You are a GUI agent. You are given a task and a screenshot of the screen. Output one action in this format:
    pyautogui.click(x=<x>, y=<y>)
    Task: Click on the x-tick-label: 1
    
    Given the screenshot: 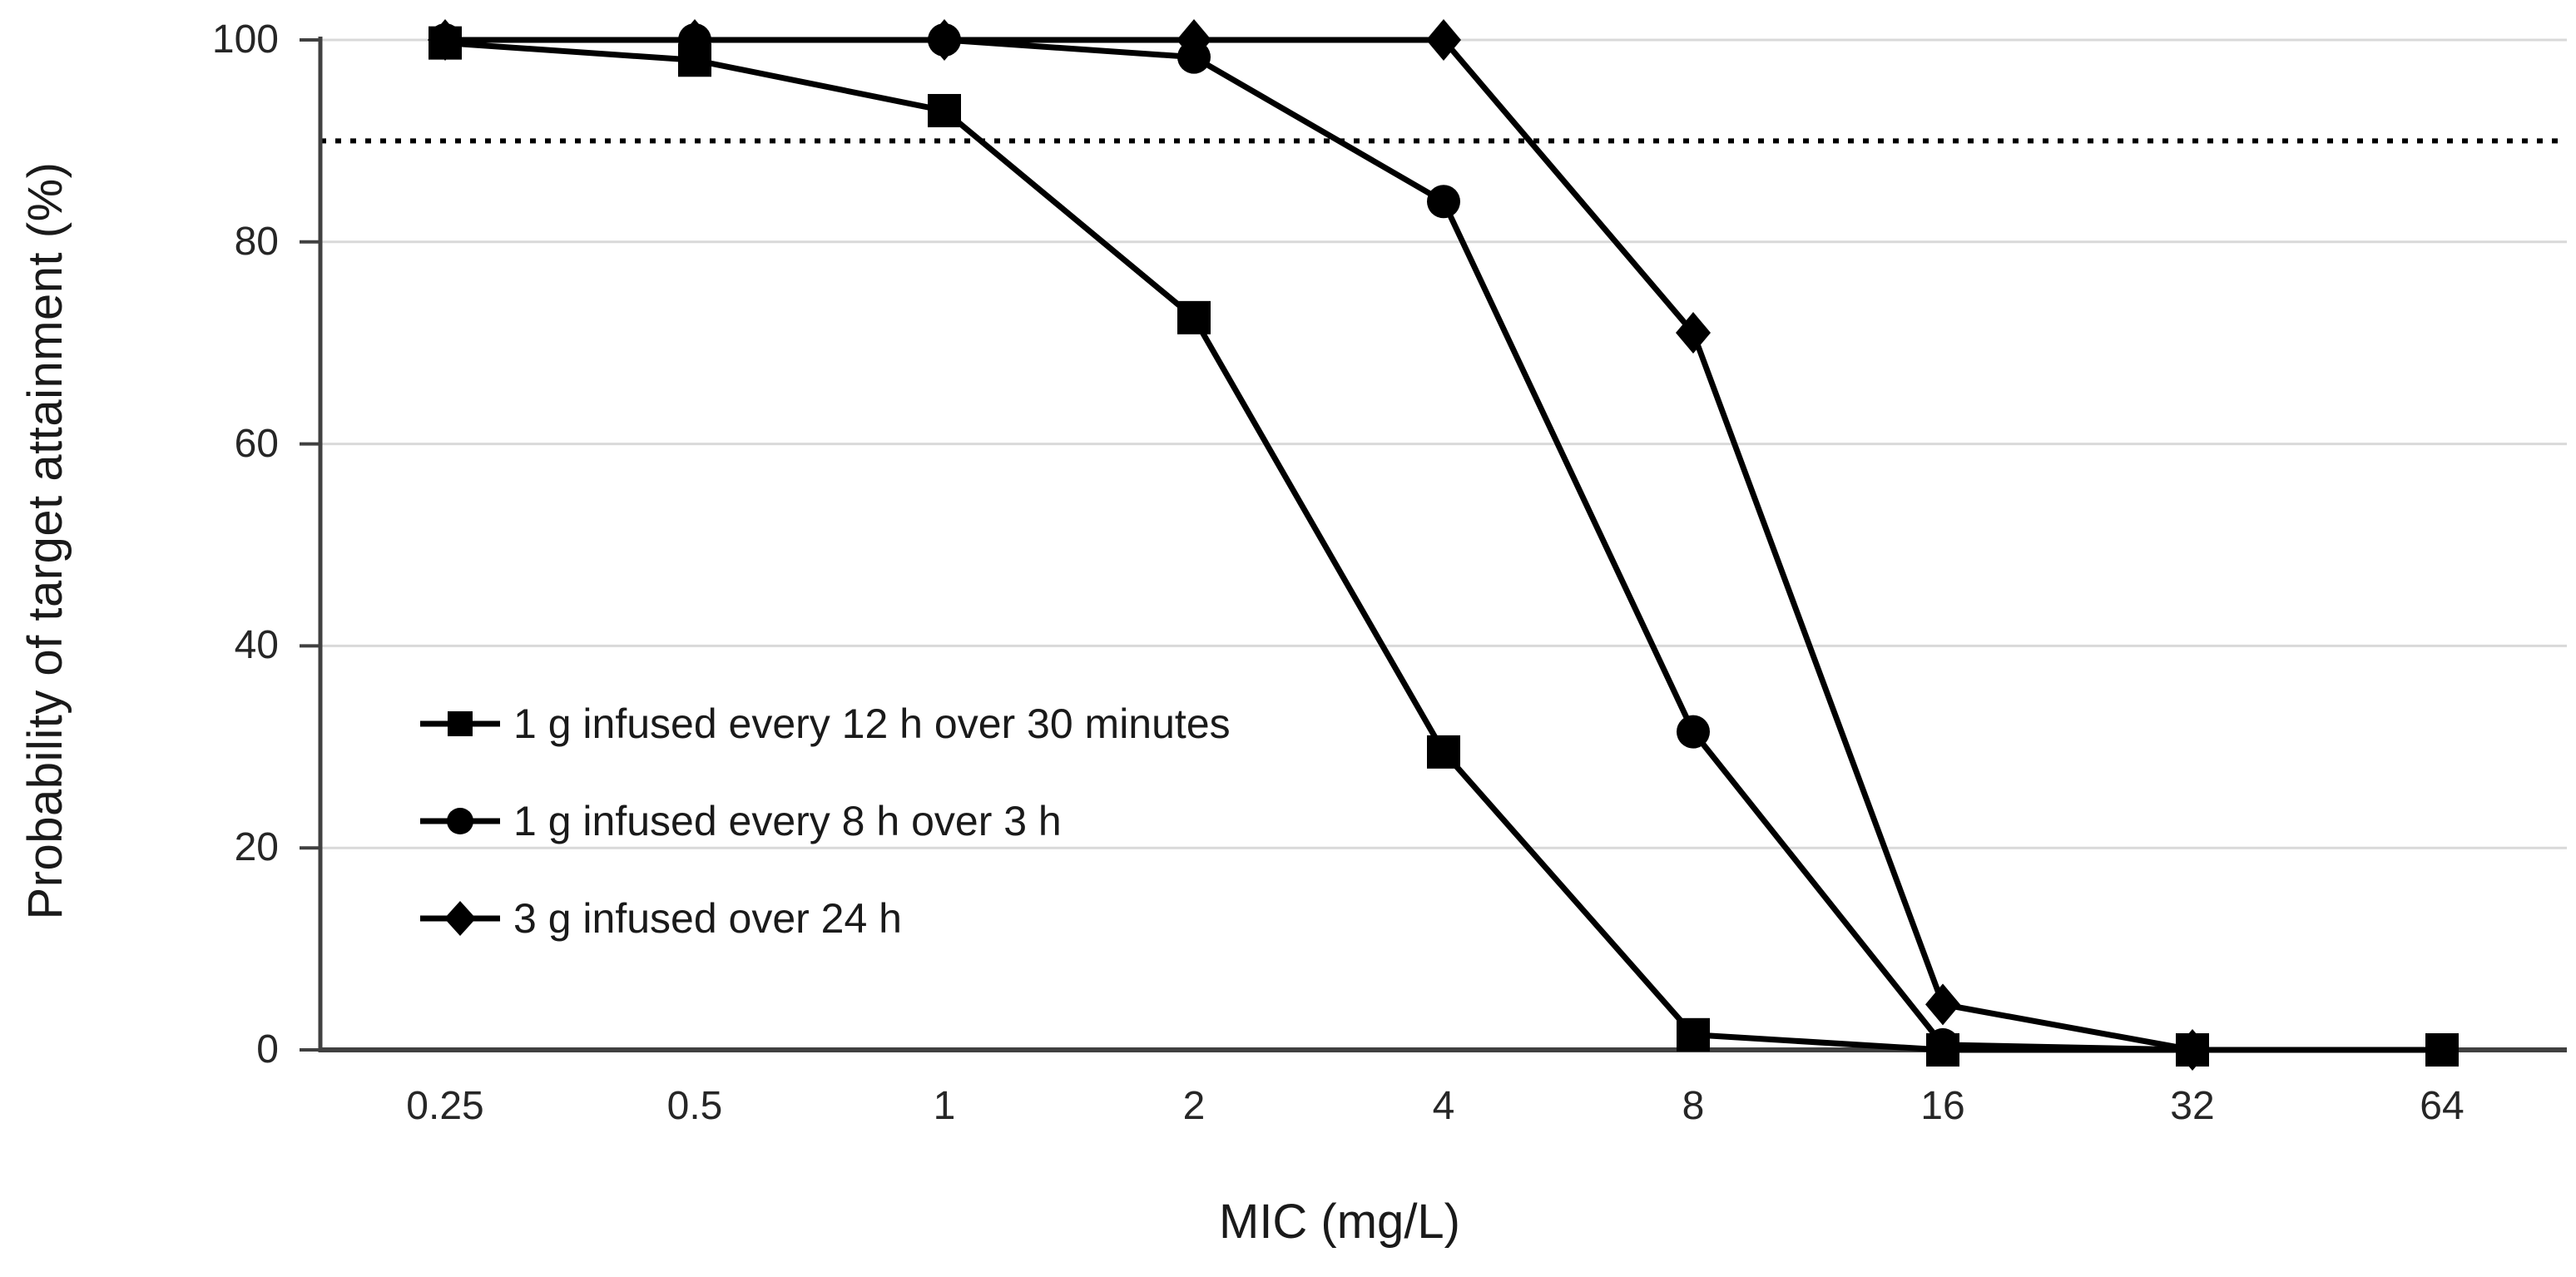 What is the action you would take?
    pyautogui.click(x=944, y=1106)
    